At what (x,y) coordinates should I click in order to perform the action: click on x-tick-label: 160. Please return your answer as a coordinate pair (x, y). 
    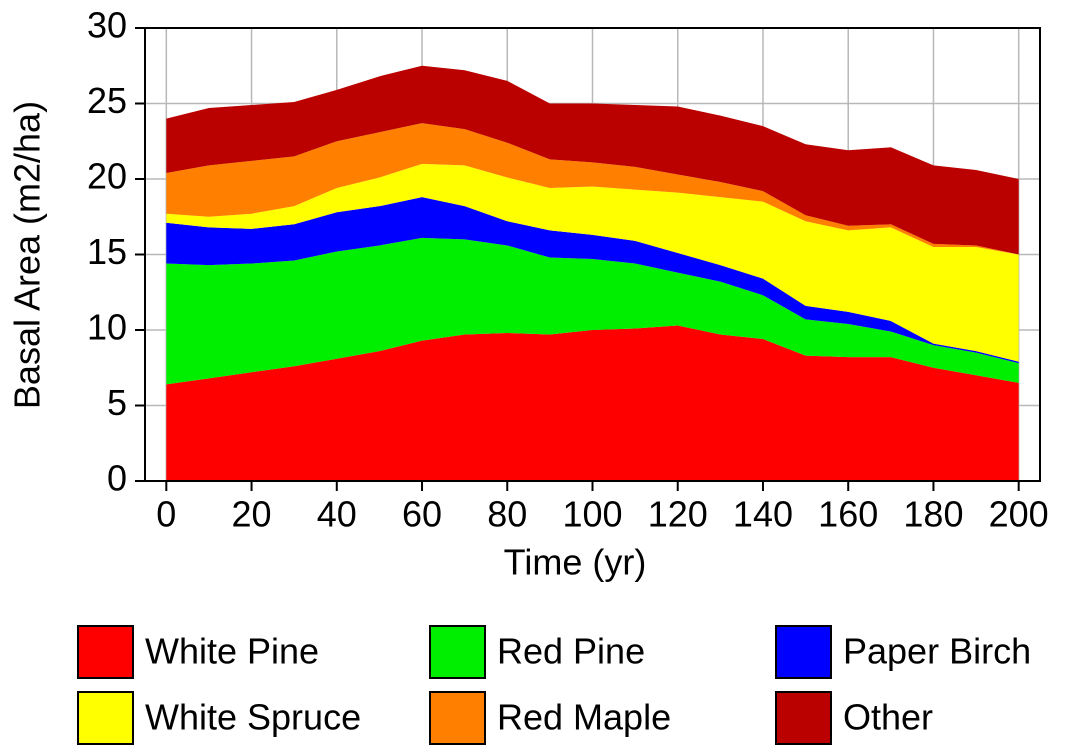
    Looking at the image, I should click on (848, 514).